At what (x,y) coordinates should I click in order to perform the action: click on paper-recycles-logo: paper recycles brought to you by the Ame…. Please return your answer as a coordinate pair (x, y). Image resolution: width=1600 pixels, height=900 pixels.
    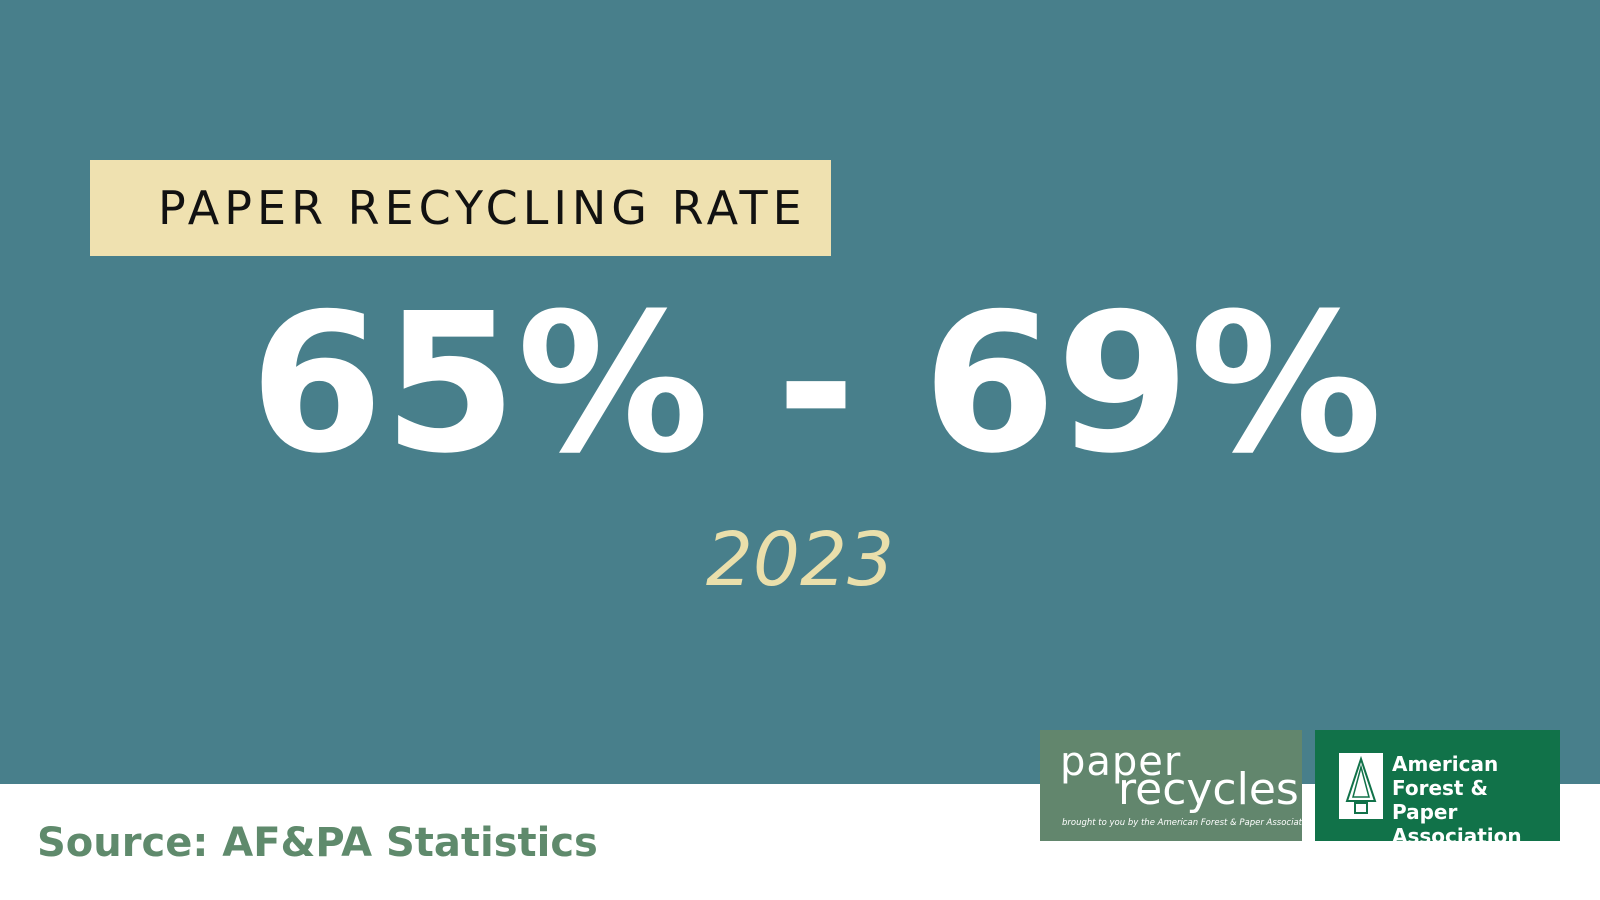
    Looking at the image, I should click on (1177, 785).